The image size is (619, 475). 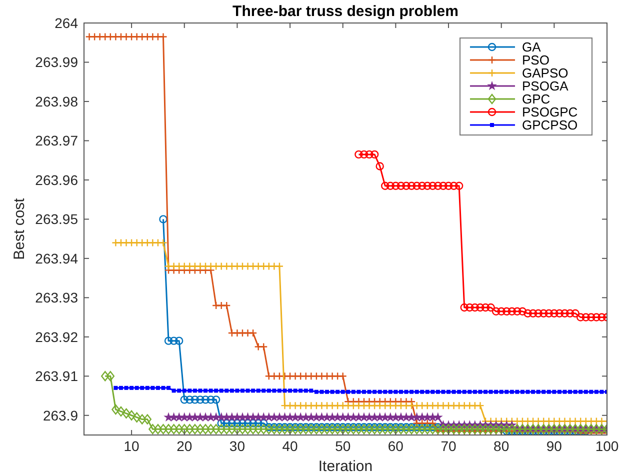 I want to click on y-tick-label: 263.9, so click(x=60, y=415).